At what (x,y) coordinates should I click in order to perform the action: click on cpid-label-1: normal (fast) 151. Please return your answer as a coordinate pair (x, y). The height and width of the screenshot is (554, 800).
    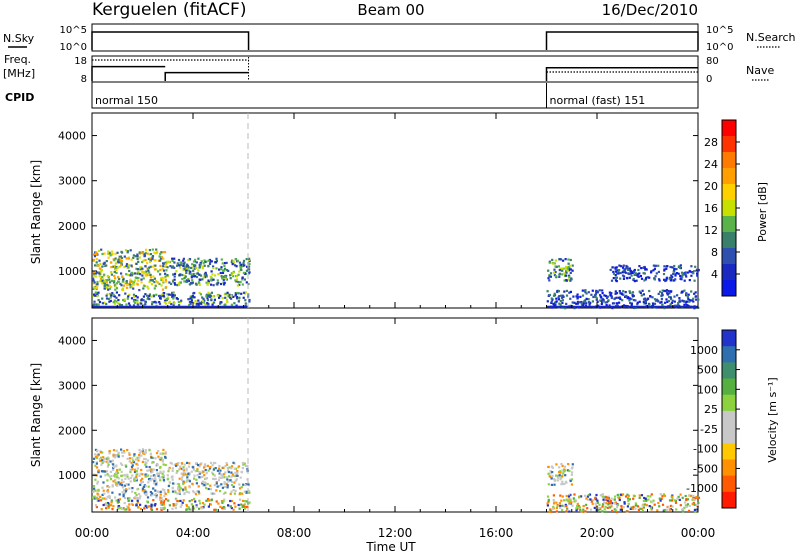
    Looking at the image, I should click on (598, 100).